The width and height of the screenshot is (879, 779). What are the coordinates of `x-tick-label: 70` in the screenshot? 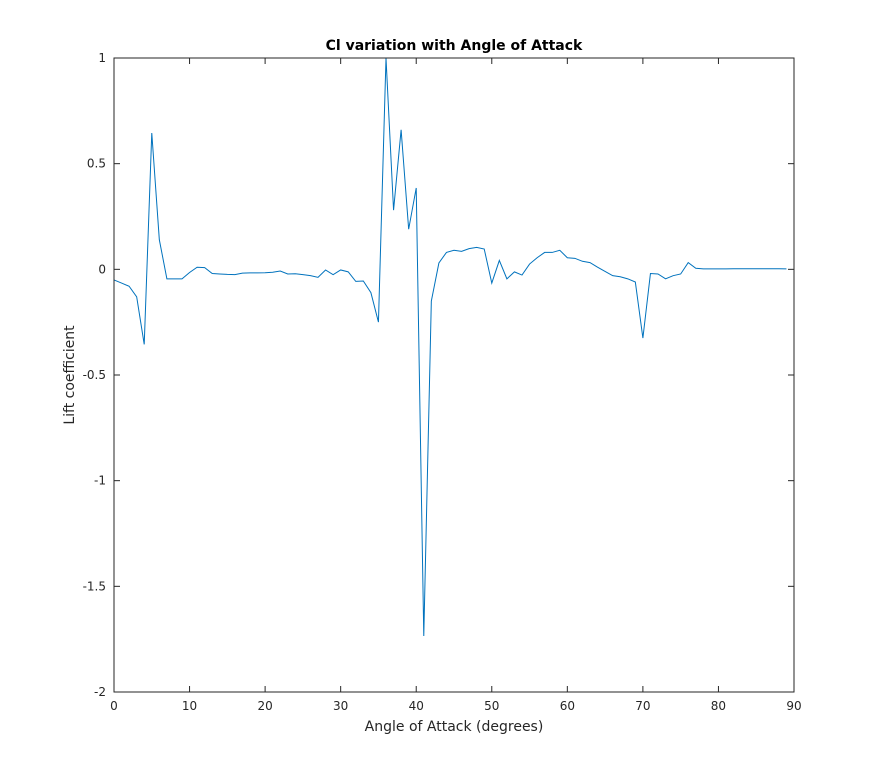 It's located at (642, 706).